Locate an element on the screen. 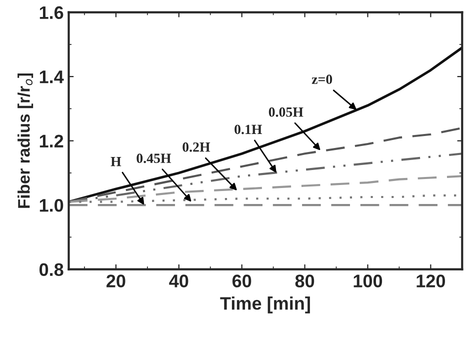 The height and width of the screenshot is (352, 474). y-tick-label: 1.6 is located at coordinates (52, 13).